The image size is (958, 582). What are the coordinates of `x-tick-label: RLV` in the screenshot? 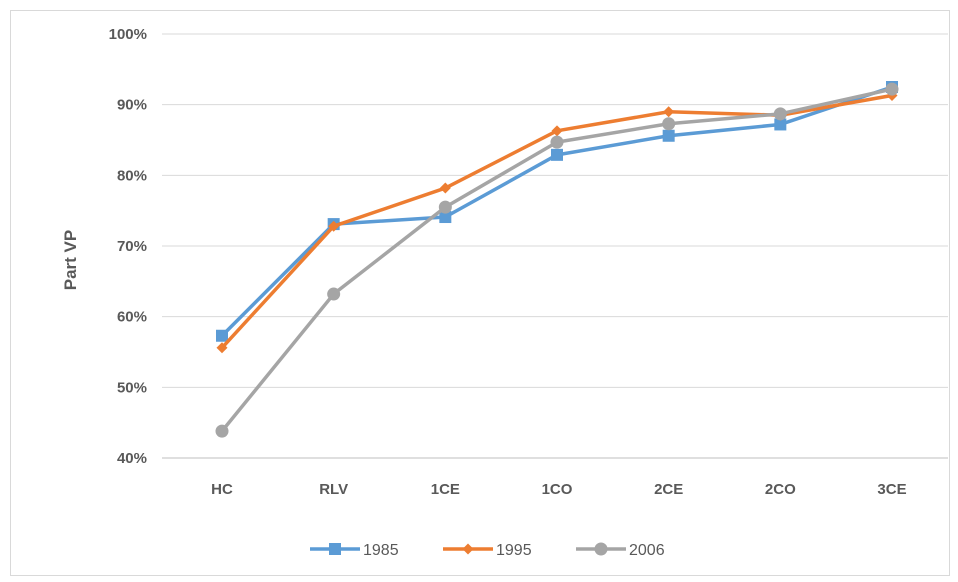 It's located at (333, 489).